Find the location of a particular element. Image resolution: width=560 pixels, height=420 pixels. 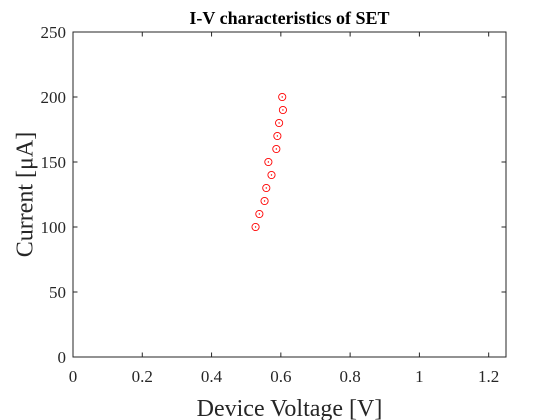

data-points is located at coordinates (269, 162).